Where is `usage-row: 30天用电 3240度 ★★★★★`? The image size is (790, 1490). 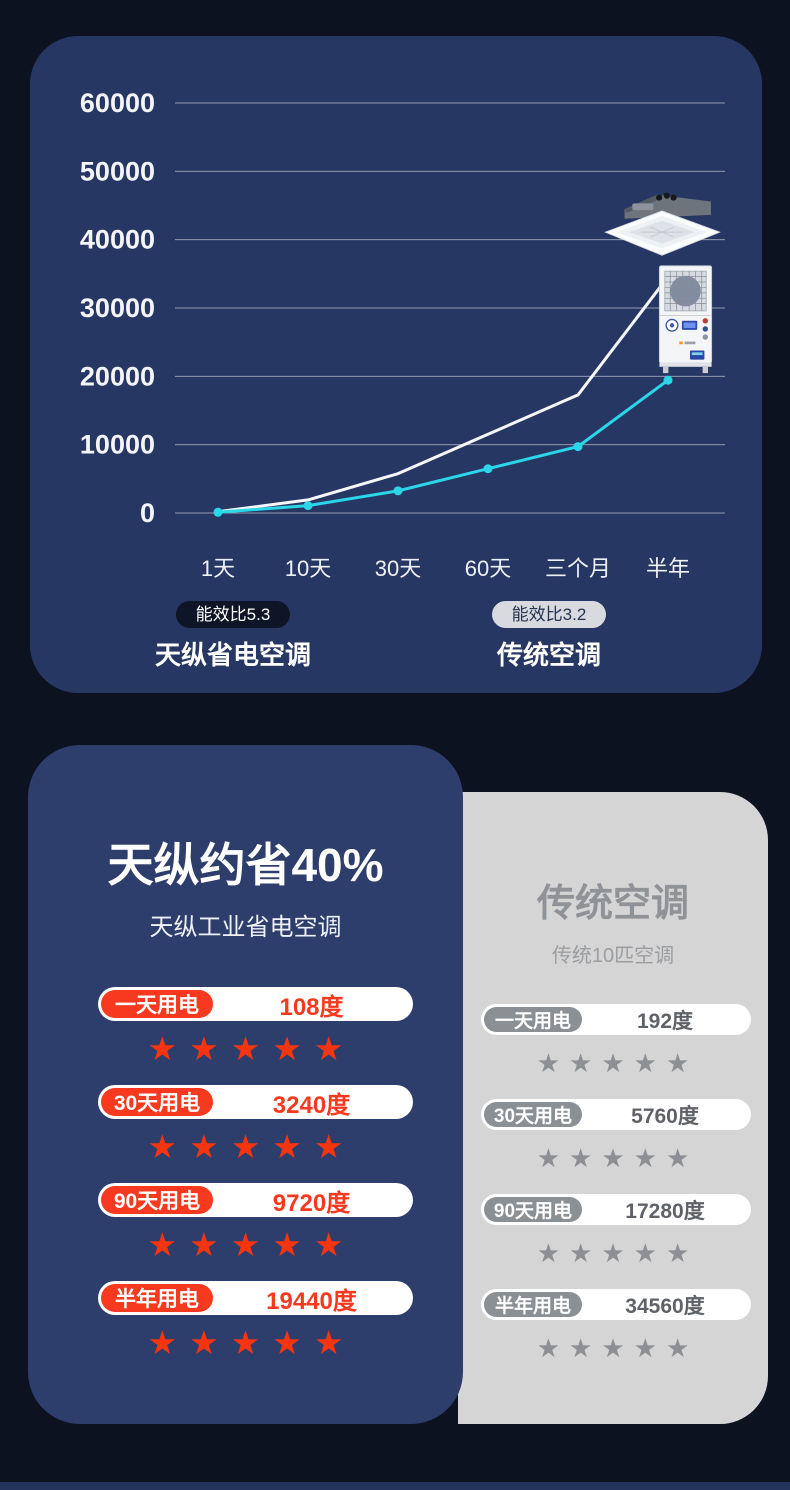
usage-row: 30天用电 3240度 ★★★★★ is located at coordinates (245, 1126).